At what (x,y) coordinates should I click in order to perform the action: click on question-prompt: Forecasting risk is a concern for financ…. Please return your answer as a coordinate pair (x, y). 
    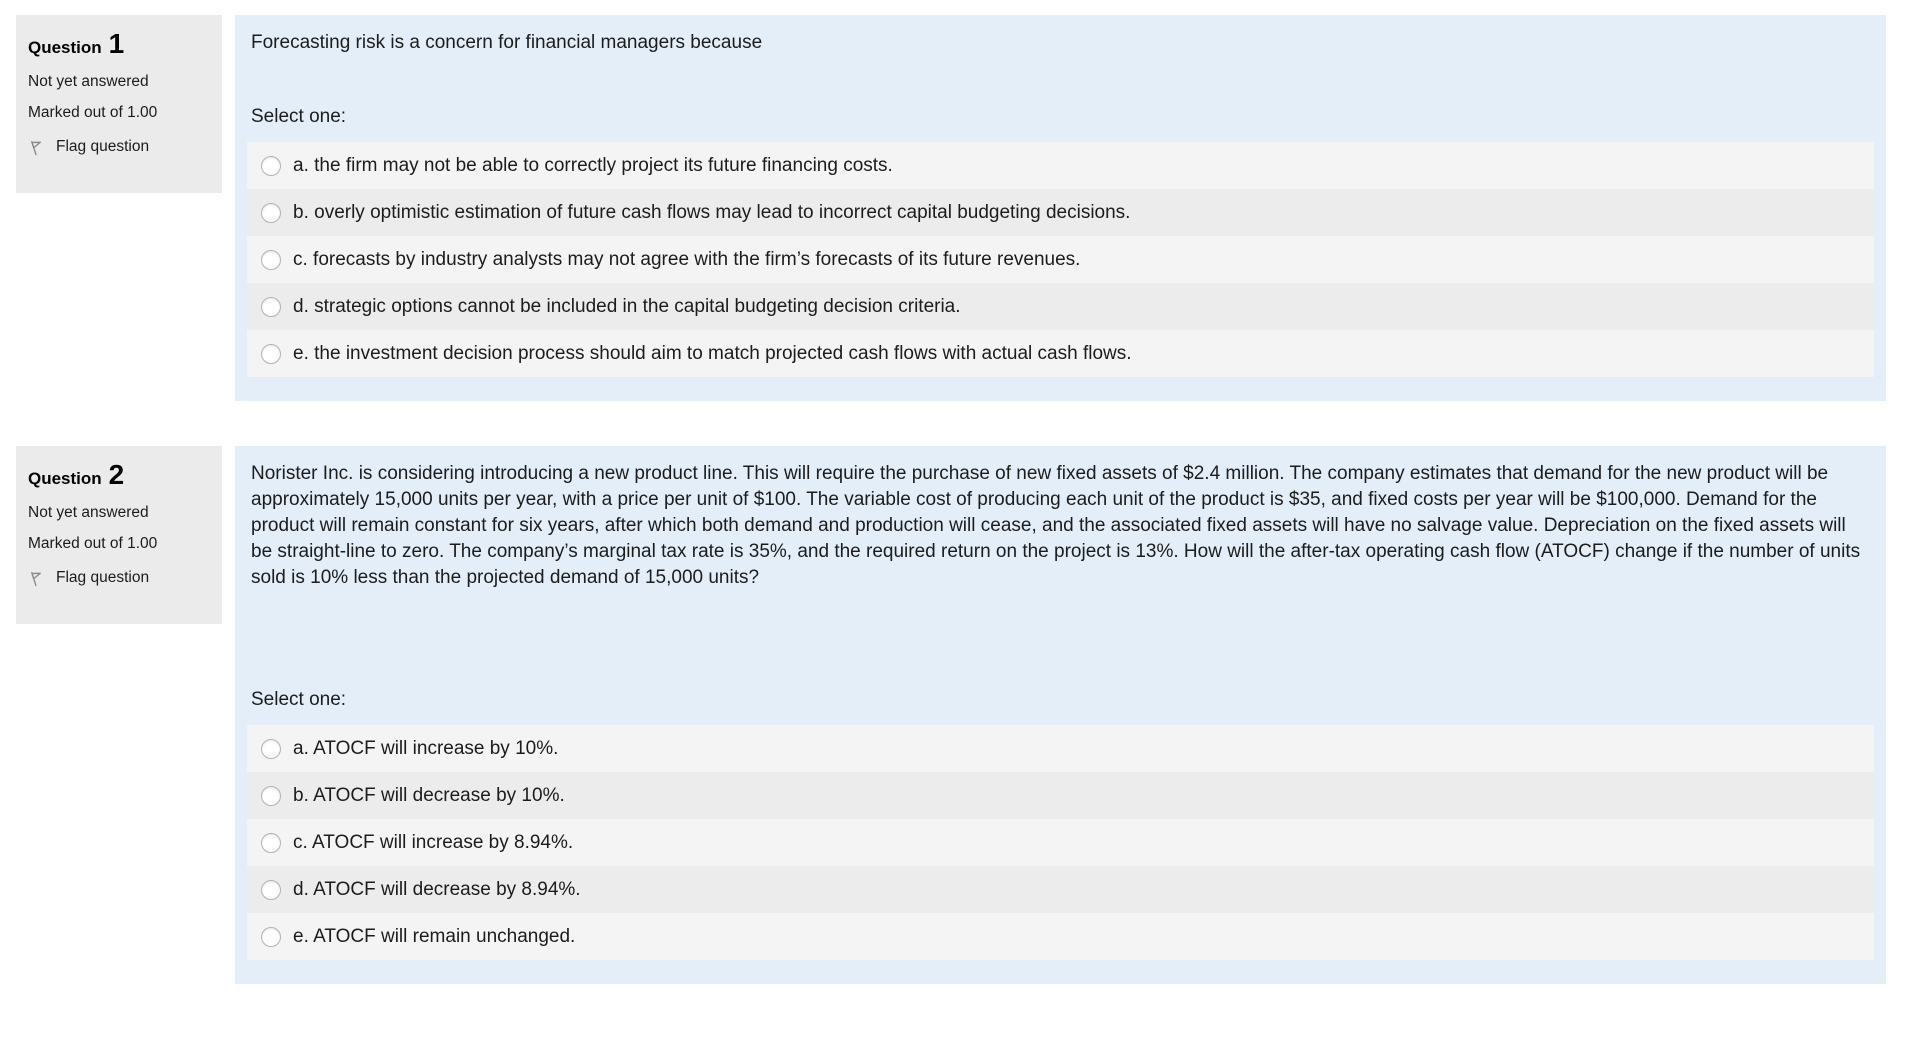
    Looking at the image, I should click on (507, 42).